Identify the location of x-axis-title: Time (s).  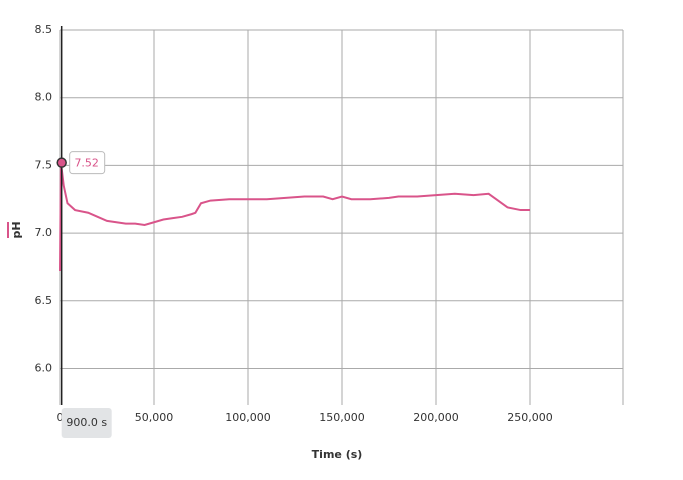
(337, 454).